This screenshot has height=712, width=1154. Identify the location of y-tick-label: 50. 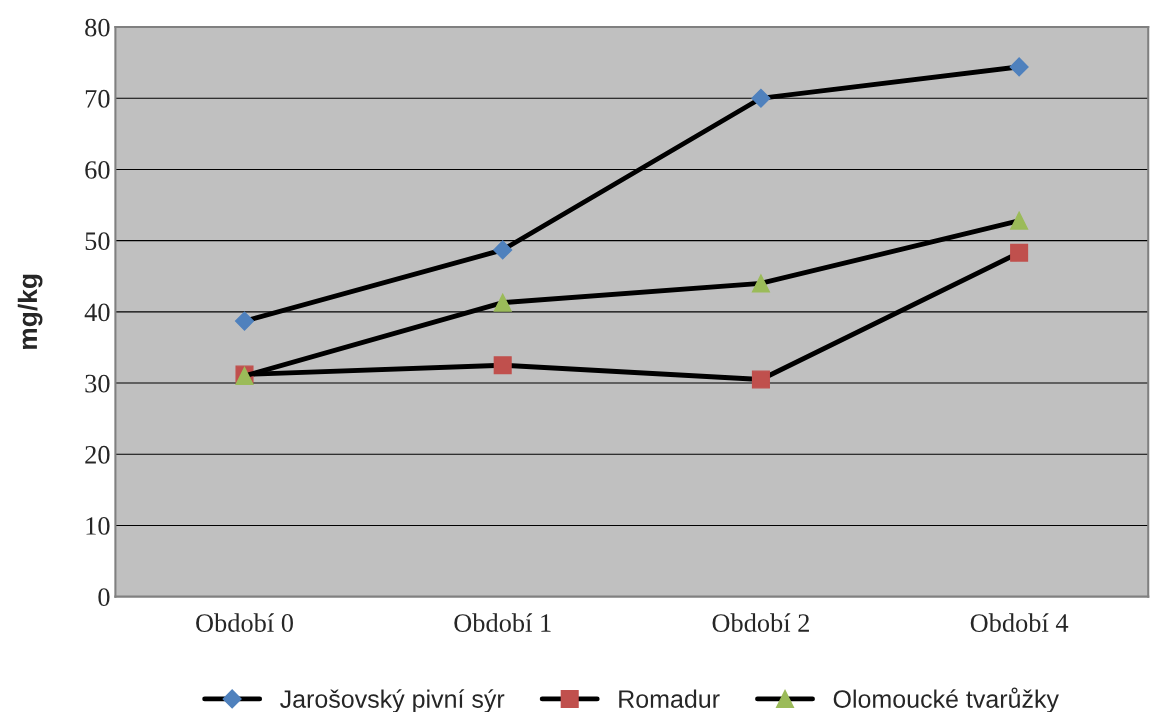
(97, 241).